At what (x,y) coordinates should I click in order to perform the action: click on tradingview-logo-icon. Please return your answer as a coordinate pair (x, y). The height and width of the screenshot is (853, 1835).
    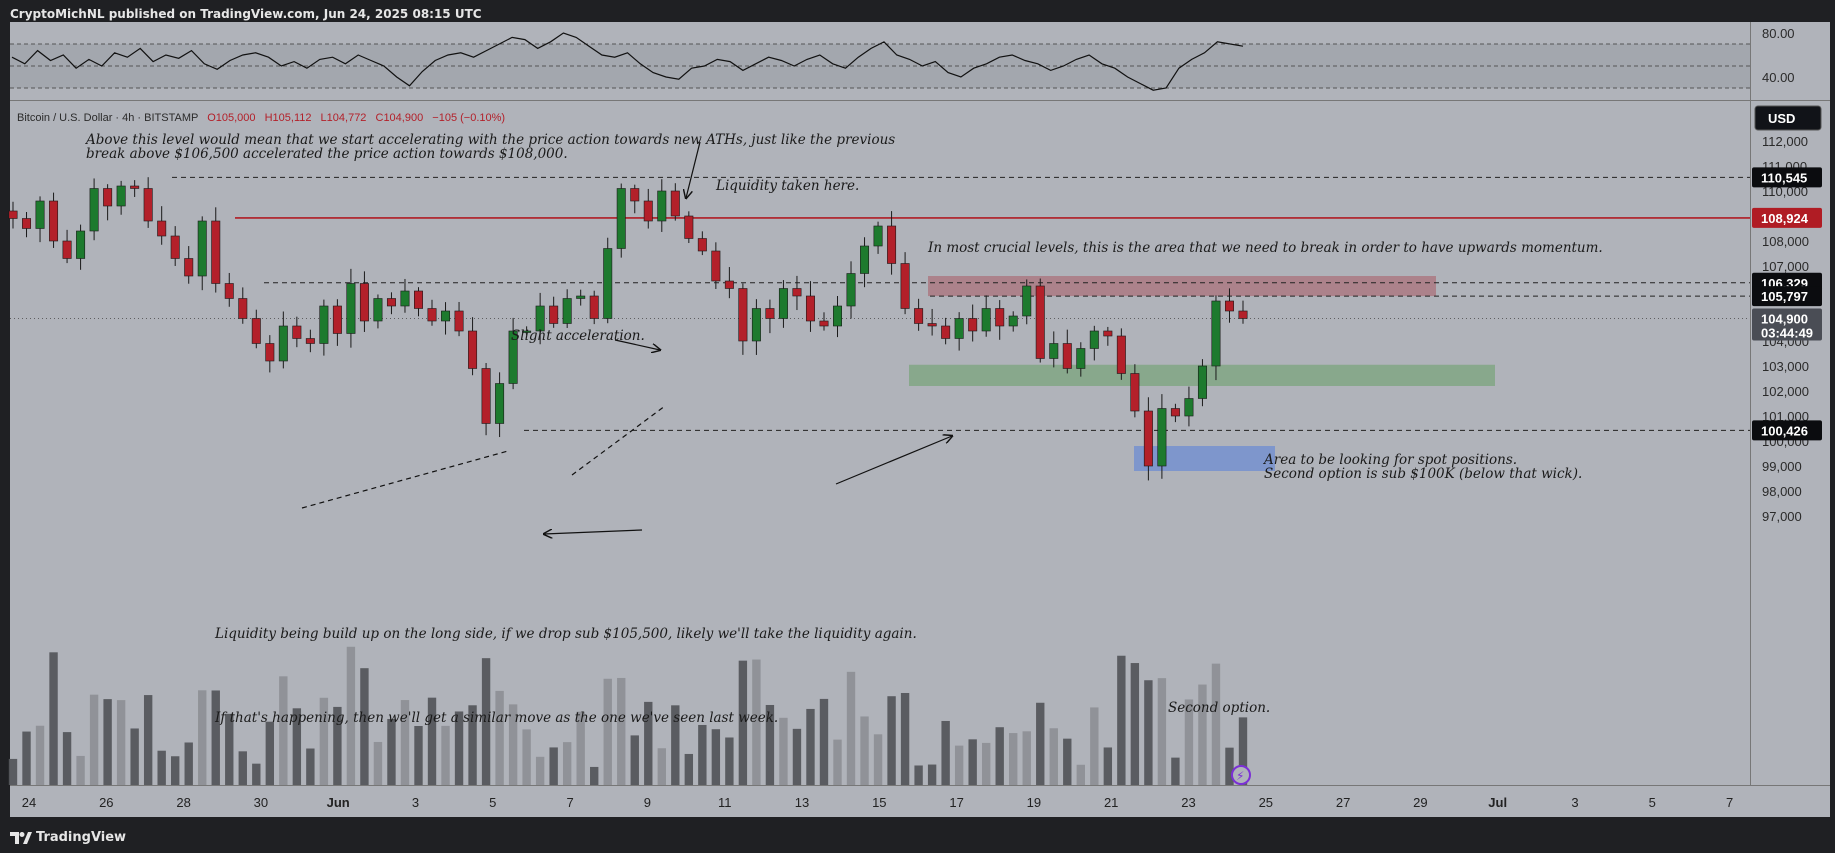
    Looking at the image, I should click on (21, 837).